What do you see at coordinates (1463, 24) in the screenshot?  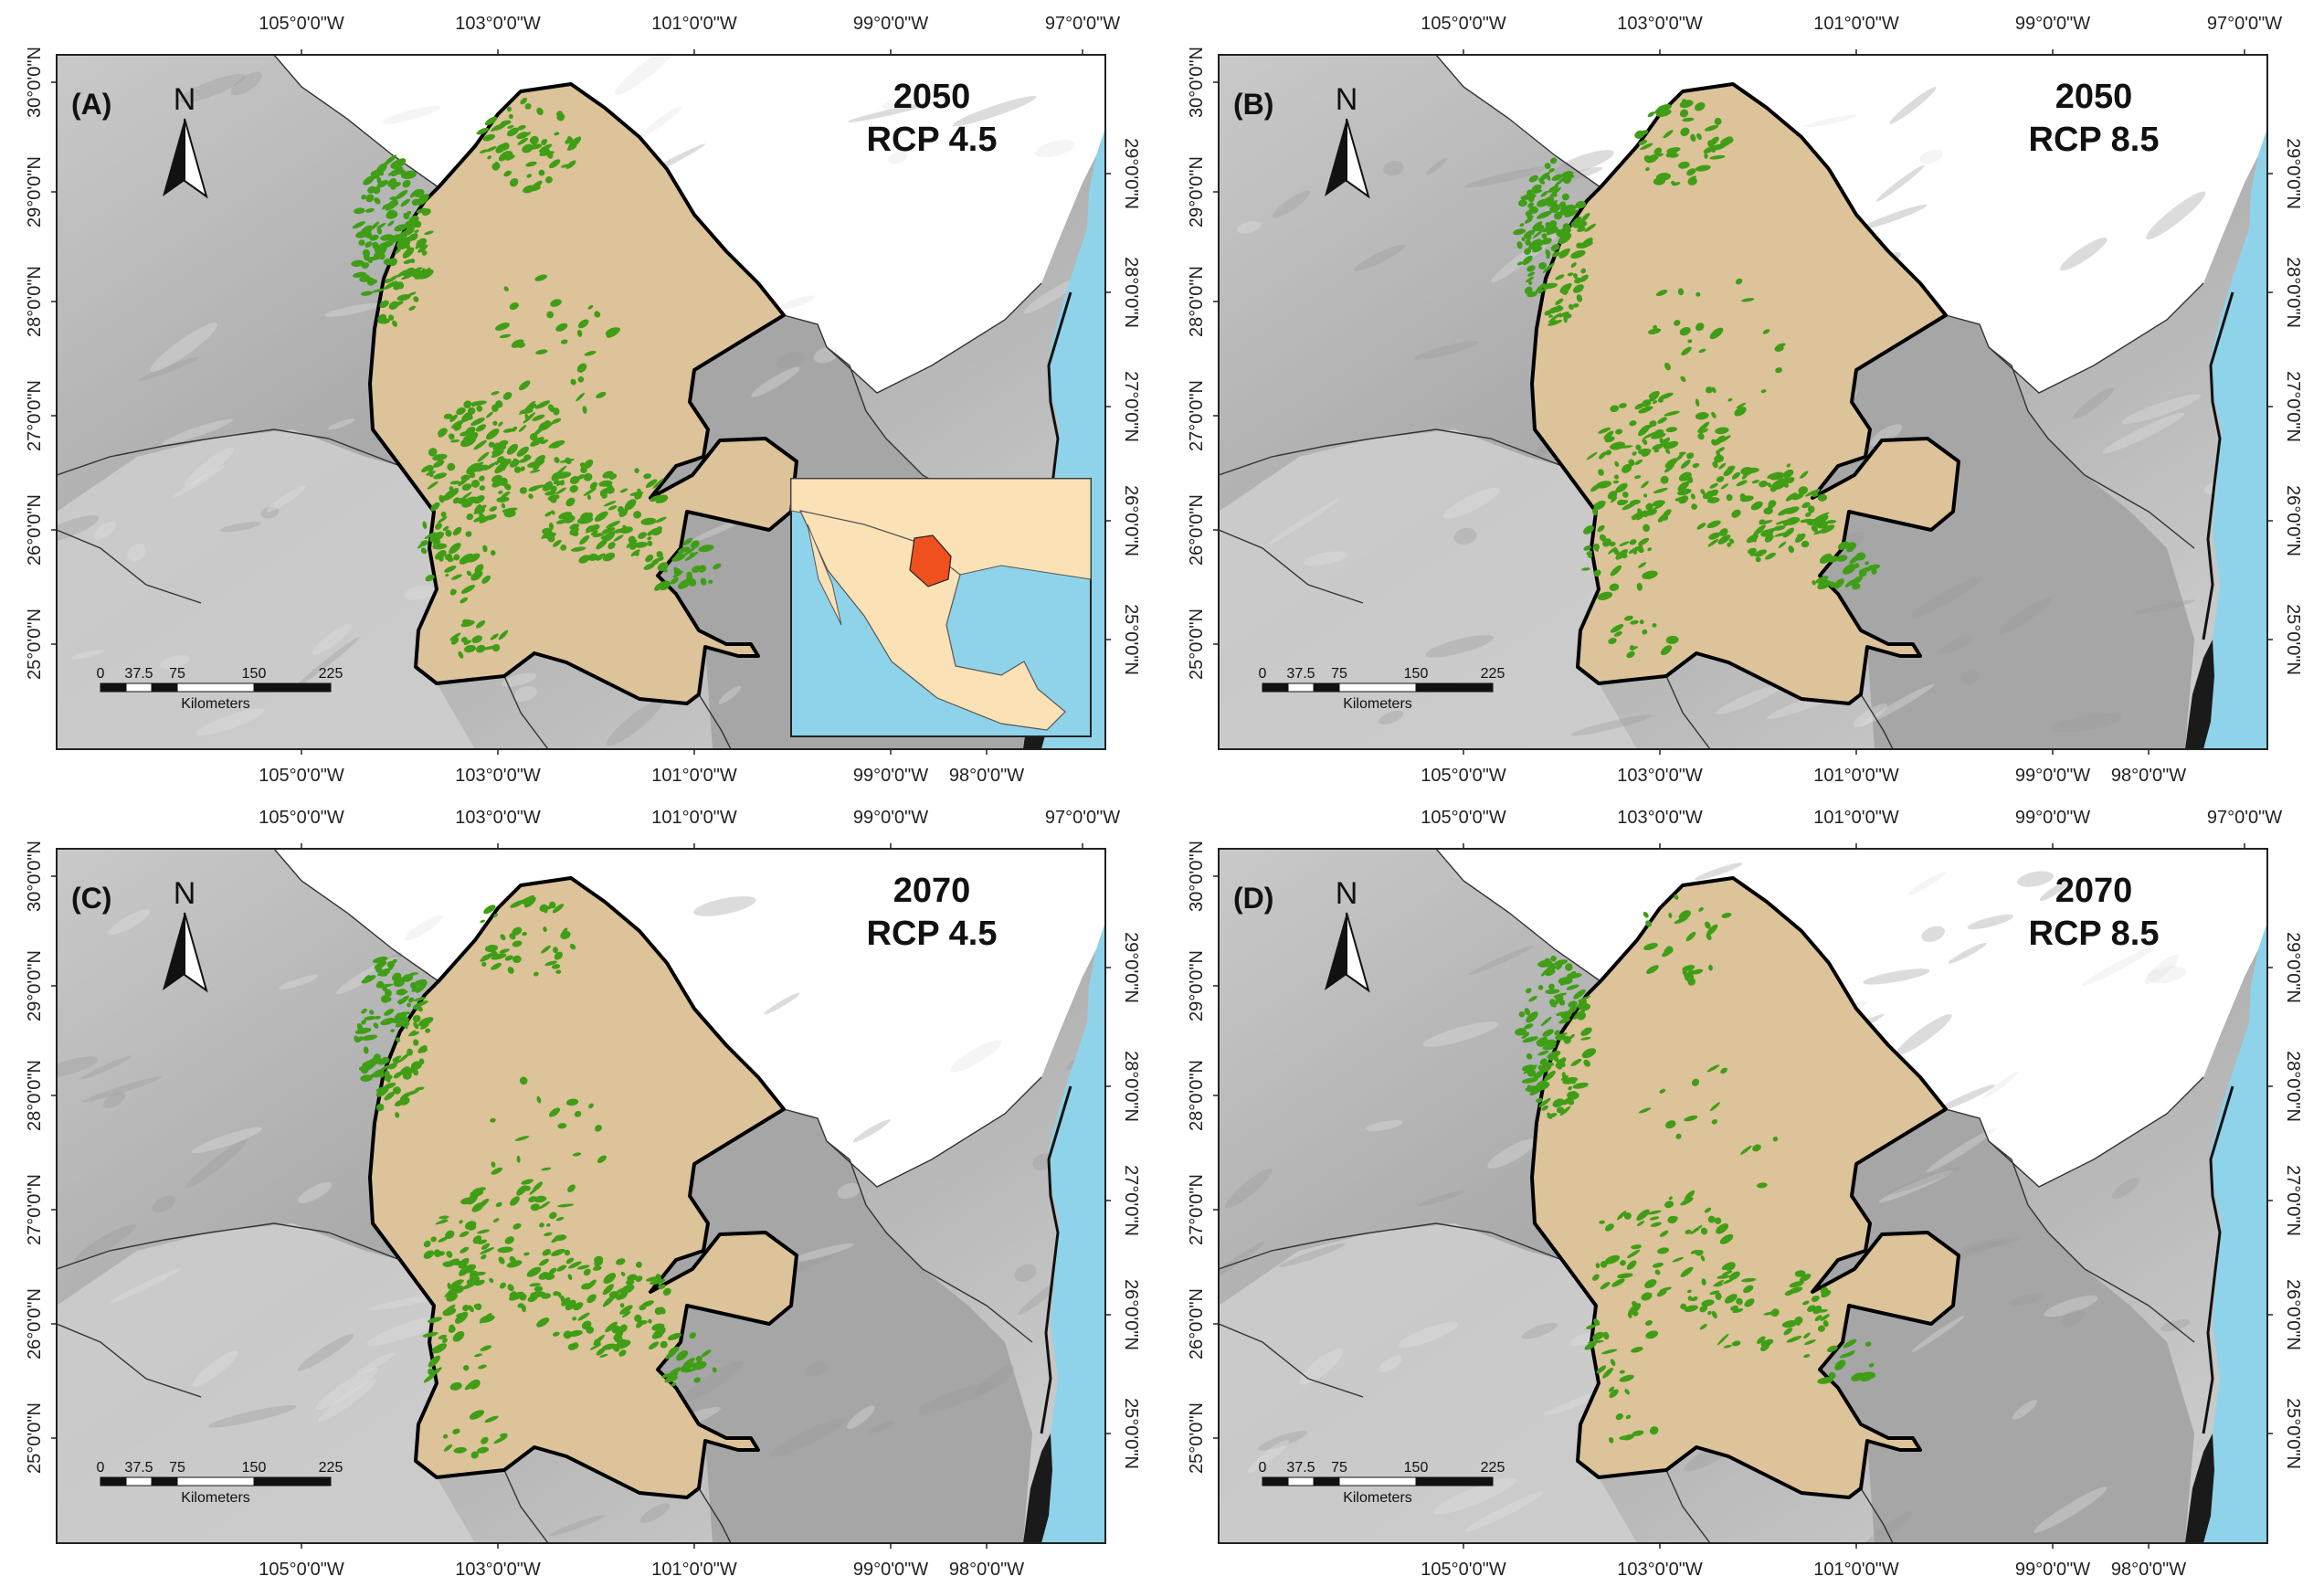 I see `top-longitude-label: 105°0'0"W` at bounding box center [1463, 24].